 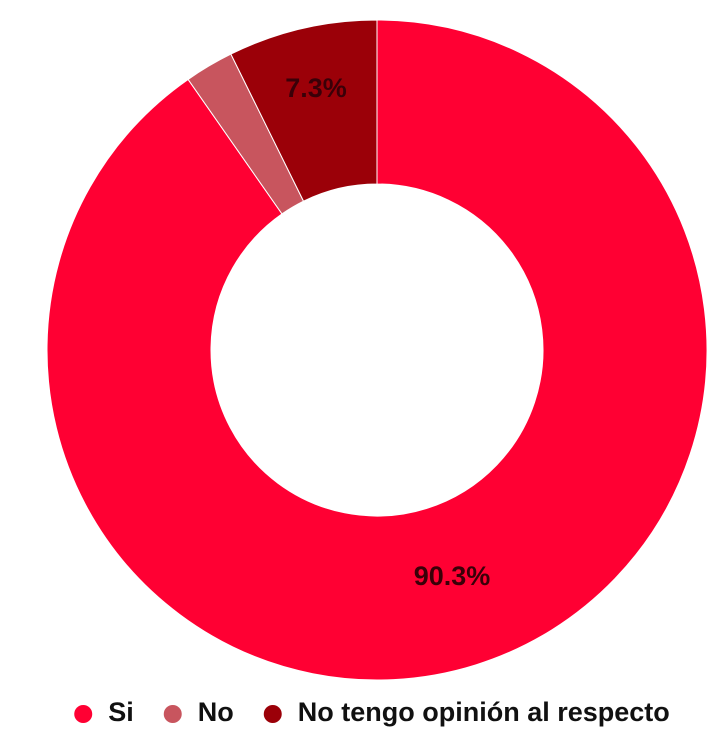 What do you see at coordinates (216, 712) in the screenshot?
I see `legend-label-no: No` at bounding box center [216, 712].